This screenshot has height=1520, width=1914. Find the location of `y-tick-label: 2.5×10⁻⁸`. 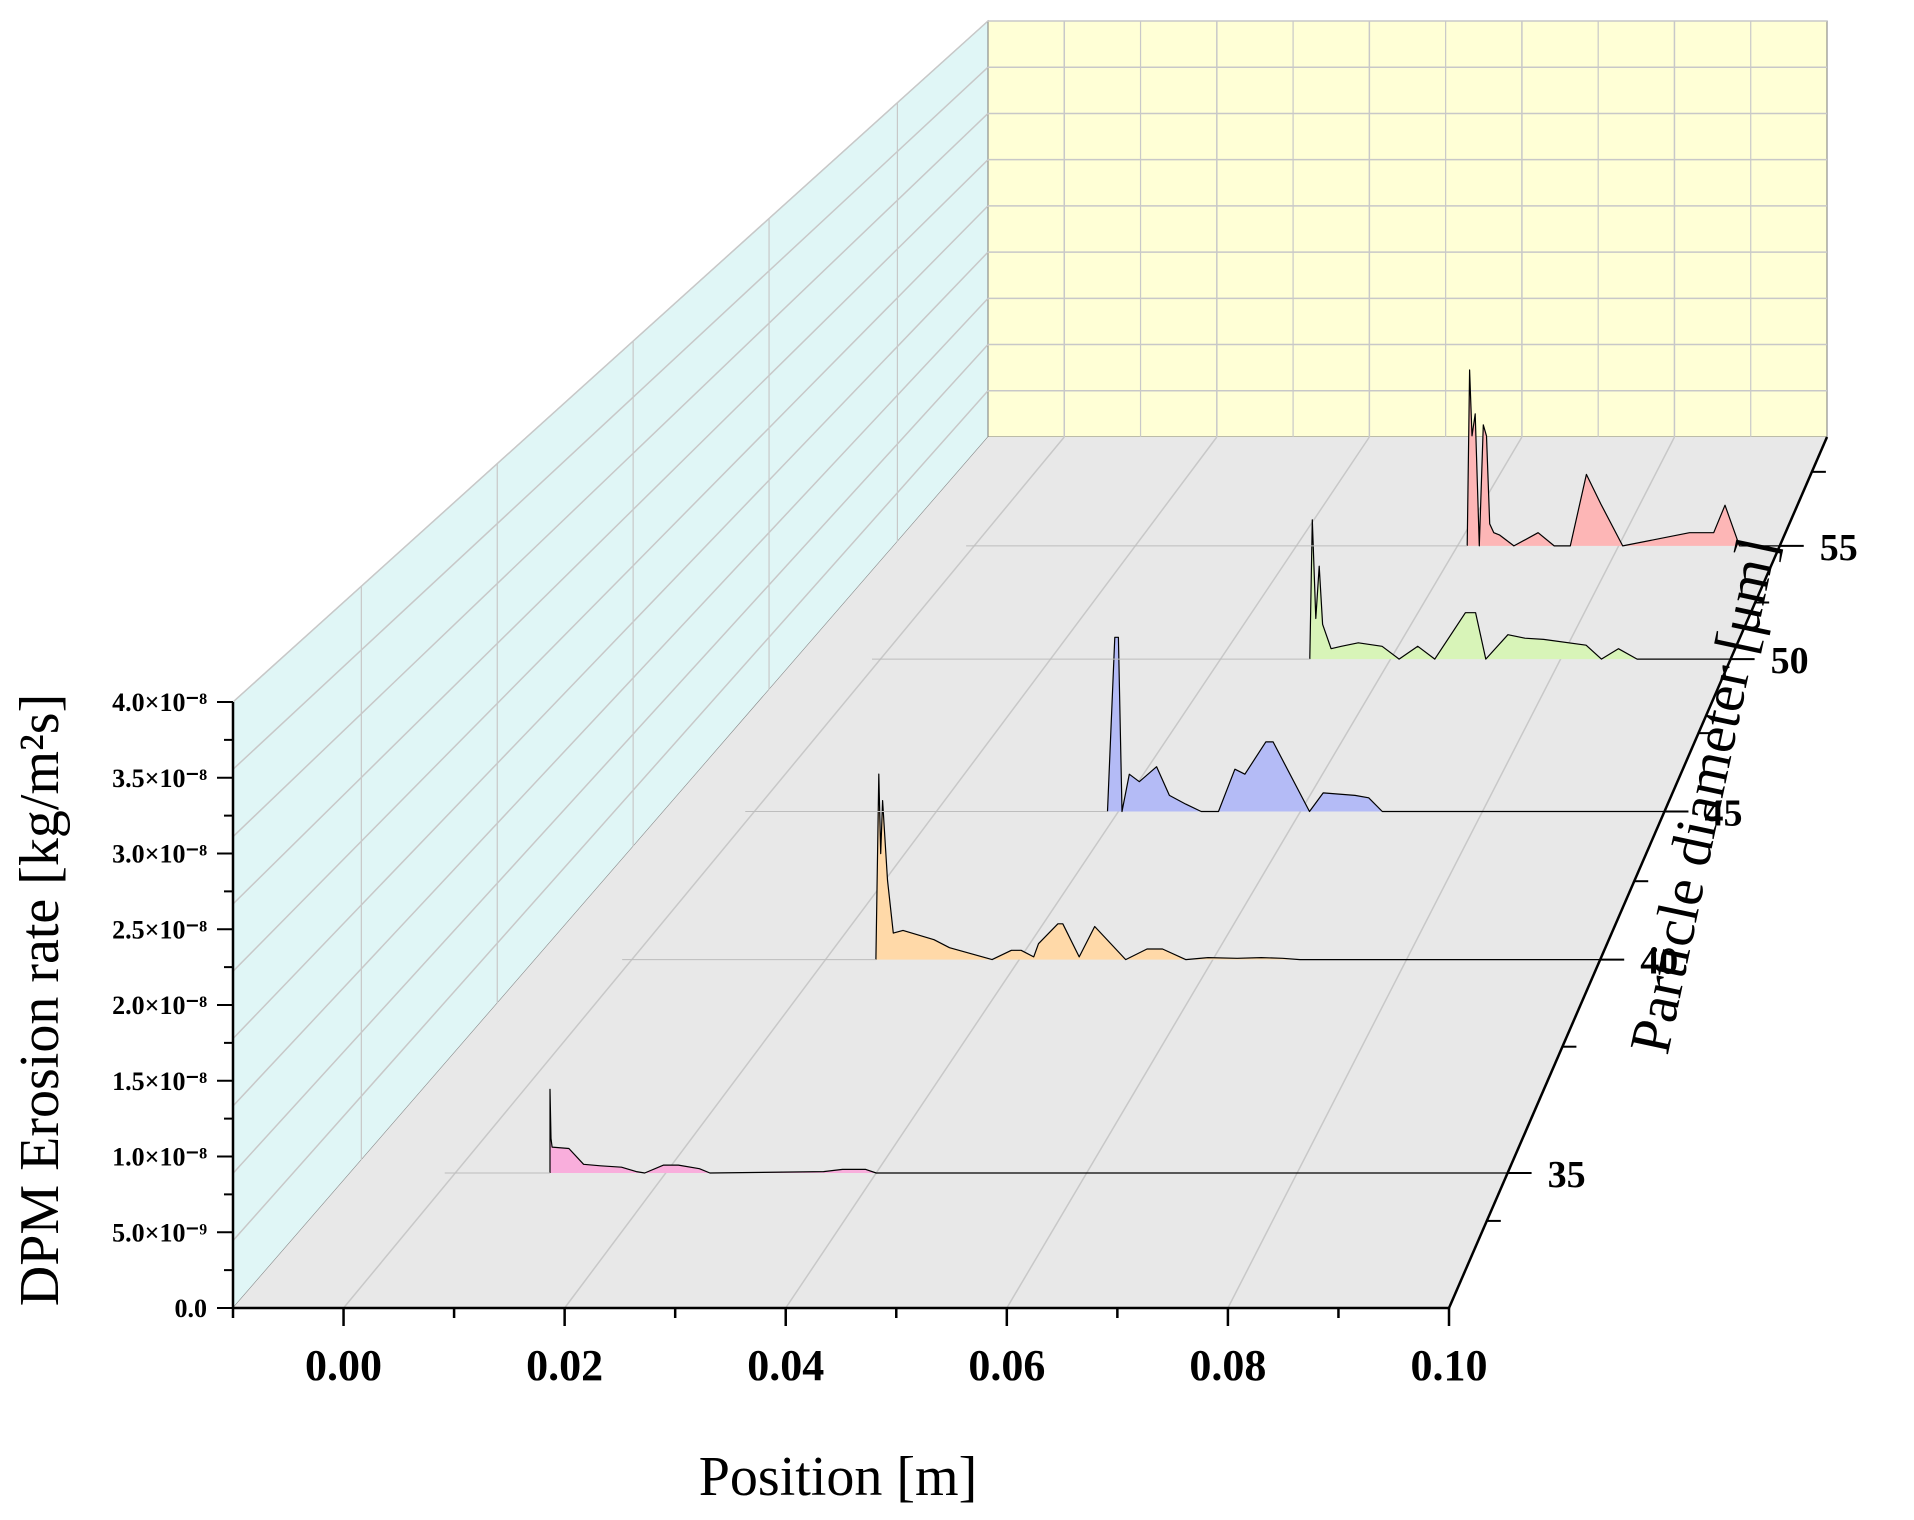

y-tick-label: 2.5×10⁻⁸ is located at coordinates (159, 929).